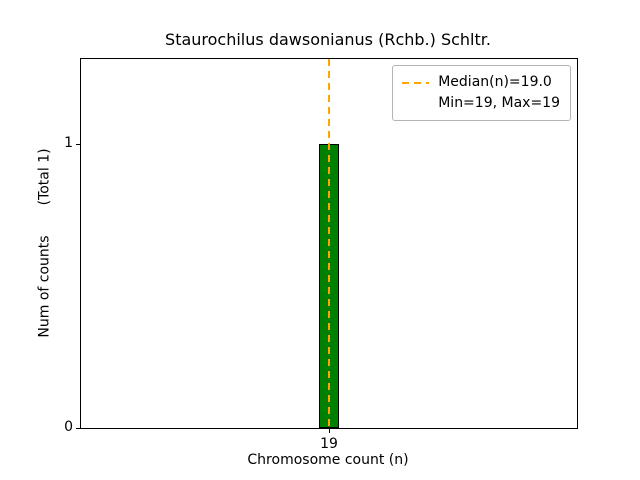 This screenshot has height=480, width=640. What do you see at coordinates (329, 243) in the screenshot?
I see `median-line` at bounding box center [329, 243].